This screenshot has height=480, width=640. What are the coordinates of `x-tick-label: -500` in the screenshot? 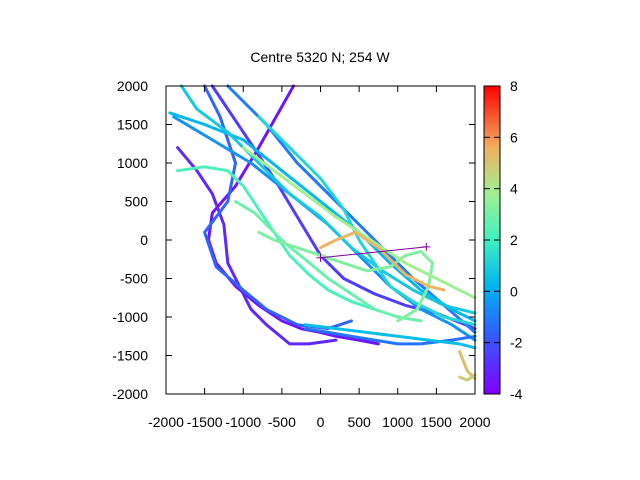 It's located at (282, 422).